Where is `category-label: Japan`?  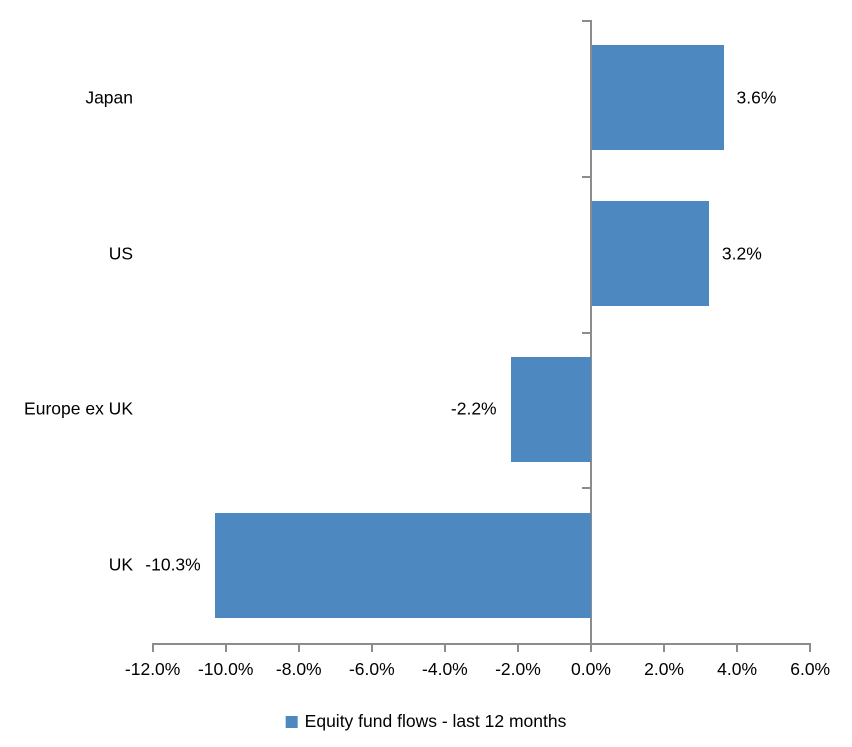
category-label: Japan is located at coordinates (109, 97).